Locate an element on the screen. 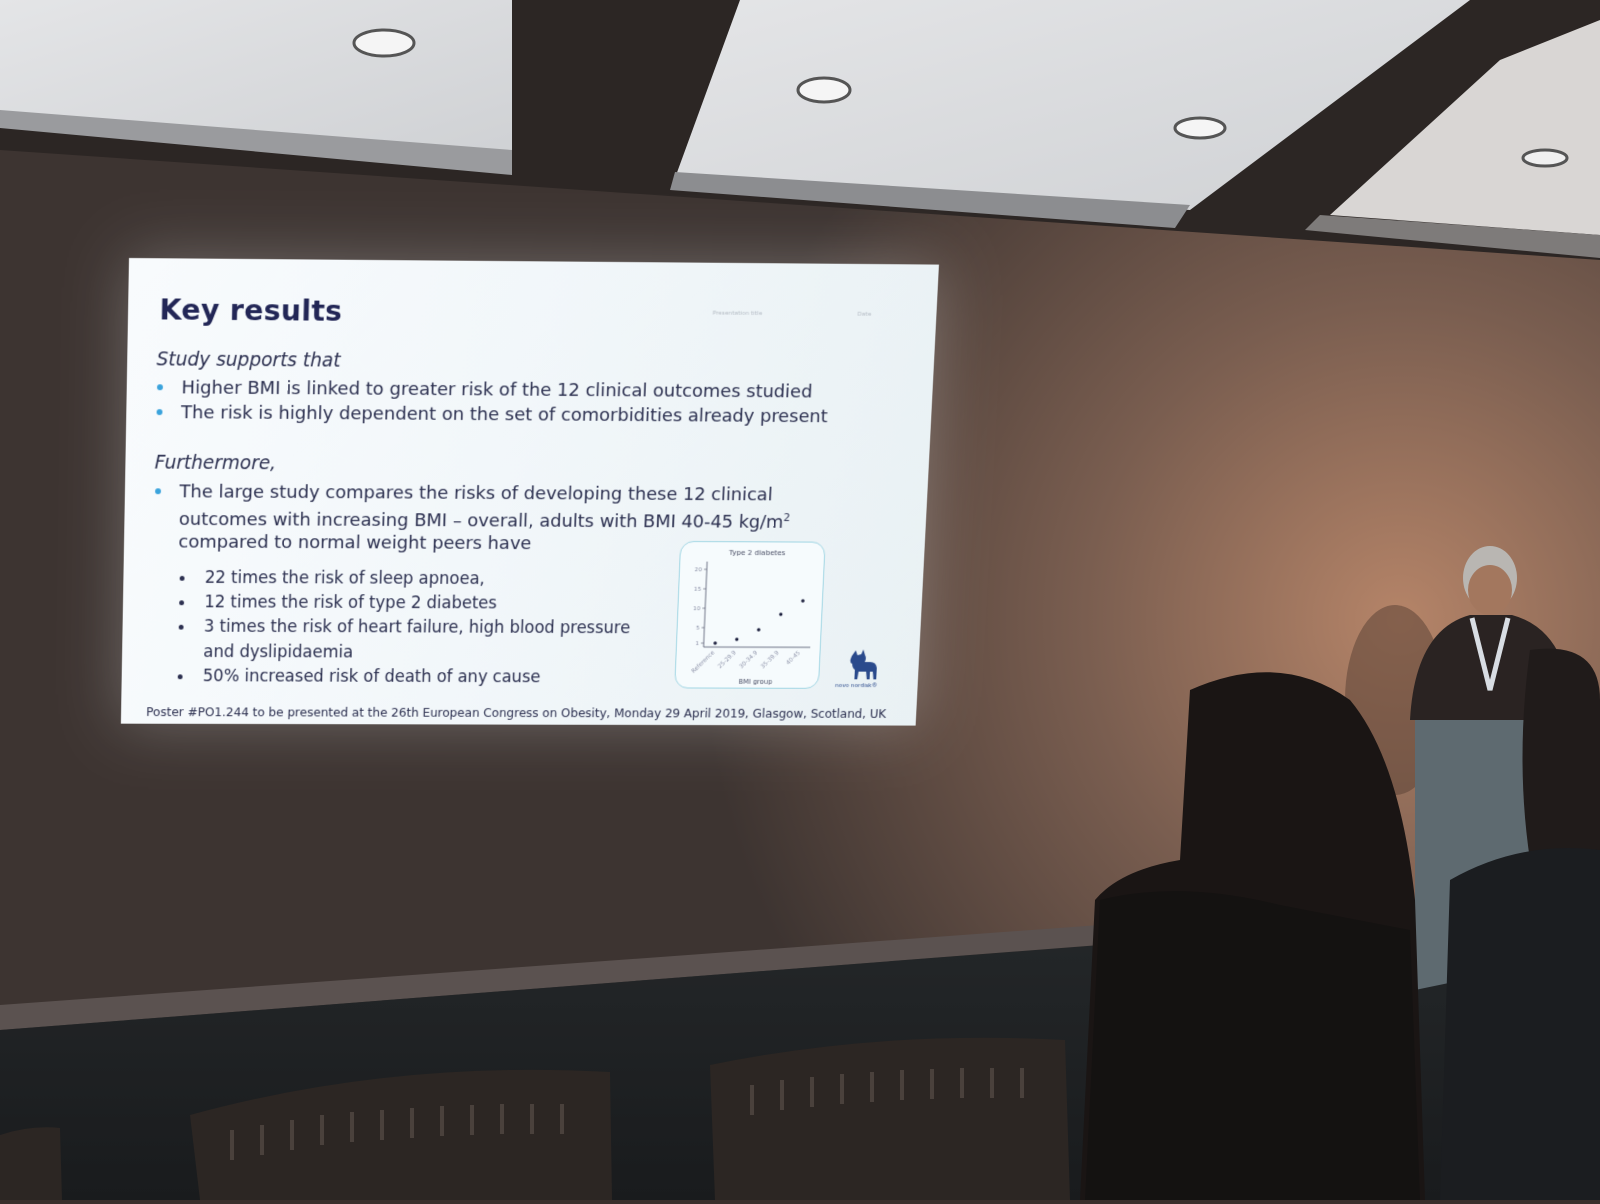  chart-x-tick-label: 35-39.9 is located at coordinates (770, 660).